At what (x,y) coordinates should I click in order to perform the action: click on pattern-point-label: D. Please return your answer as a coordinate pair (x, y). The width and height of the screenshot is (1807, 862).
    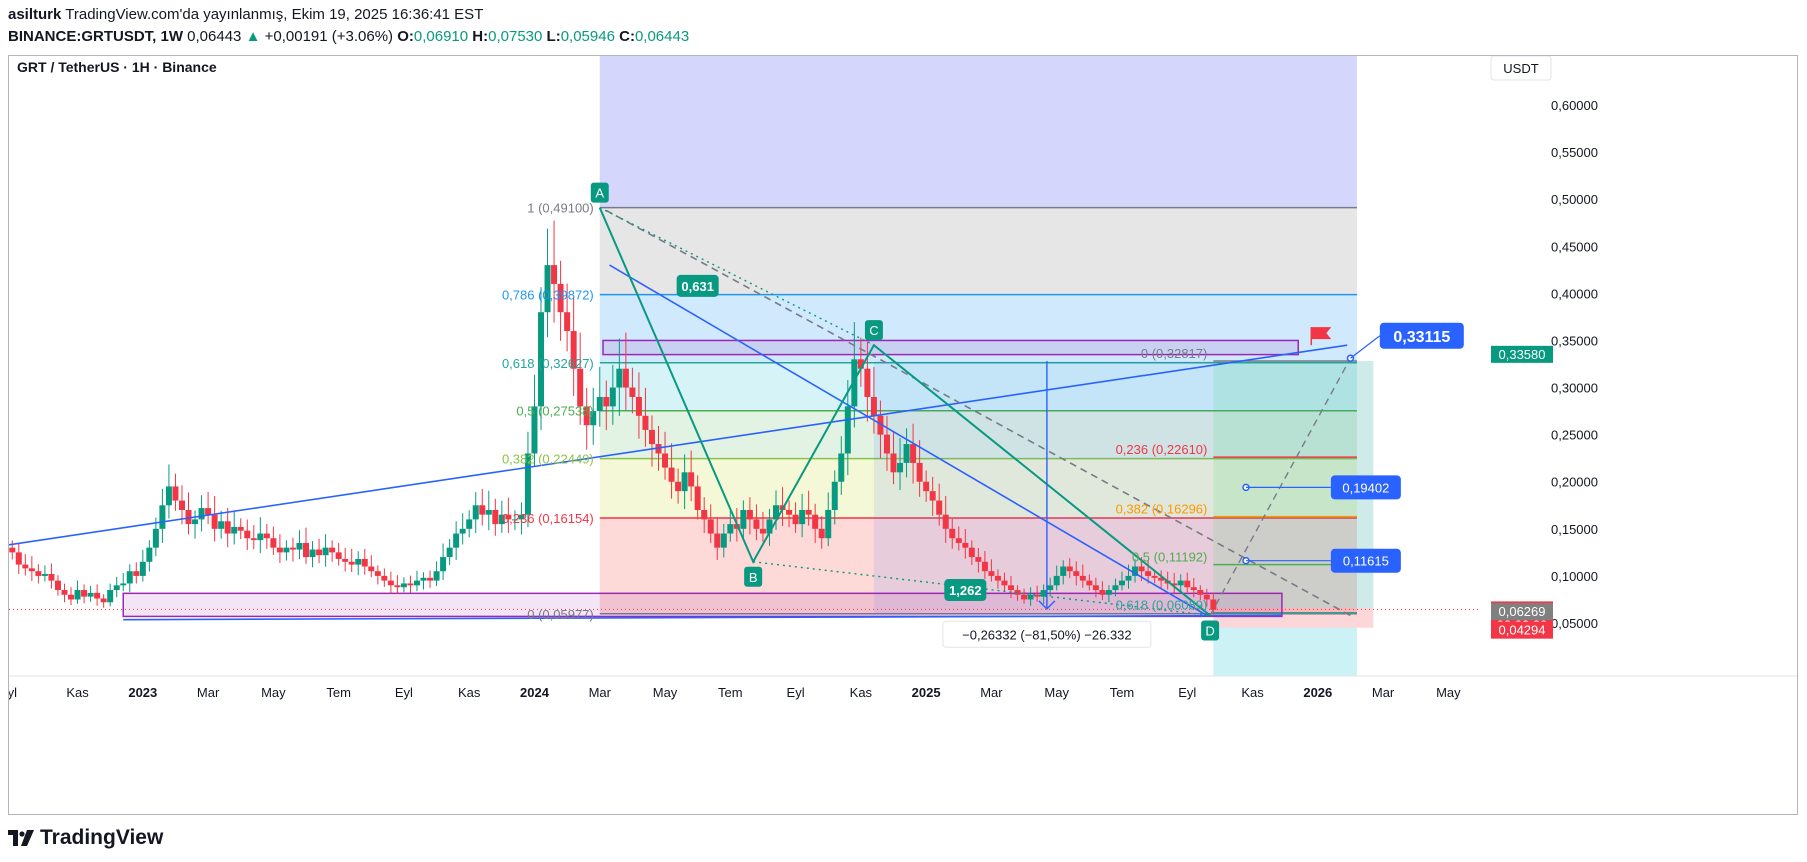
    Looking at the image, I should click on (1209, 630).